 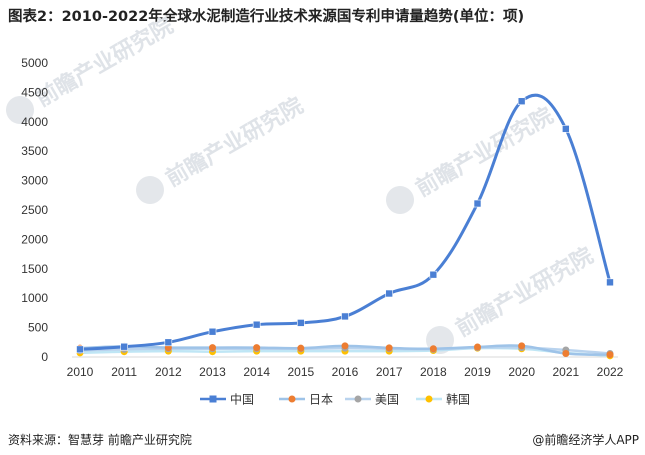 What do you see at coordinates (34, 210) in the screenshot?
I see `y-tick-label: 2500` at bounding box center [34, 210].